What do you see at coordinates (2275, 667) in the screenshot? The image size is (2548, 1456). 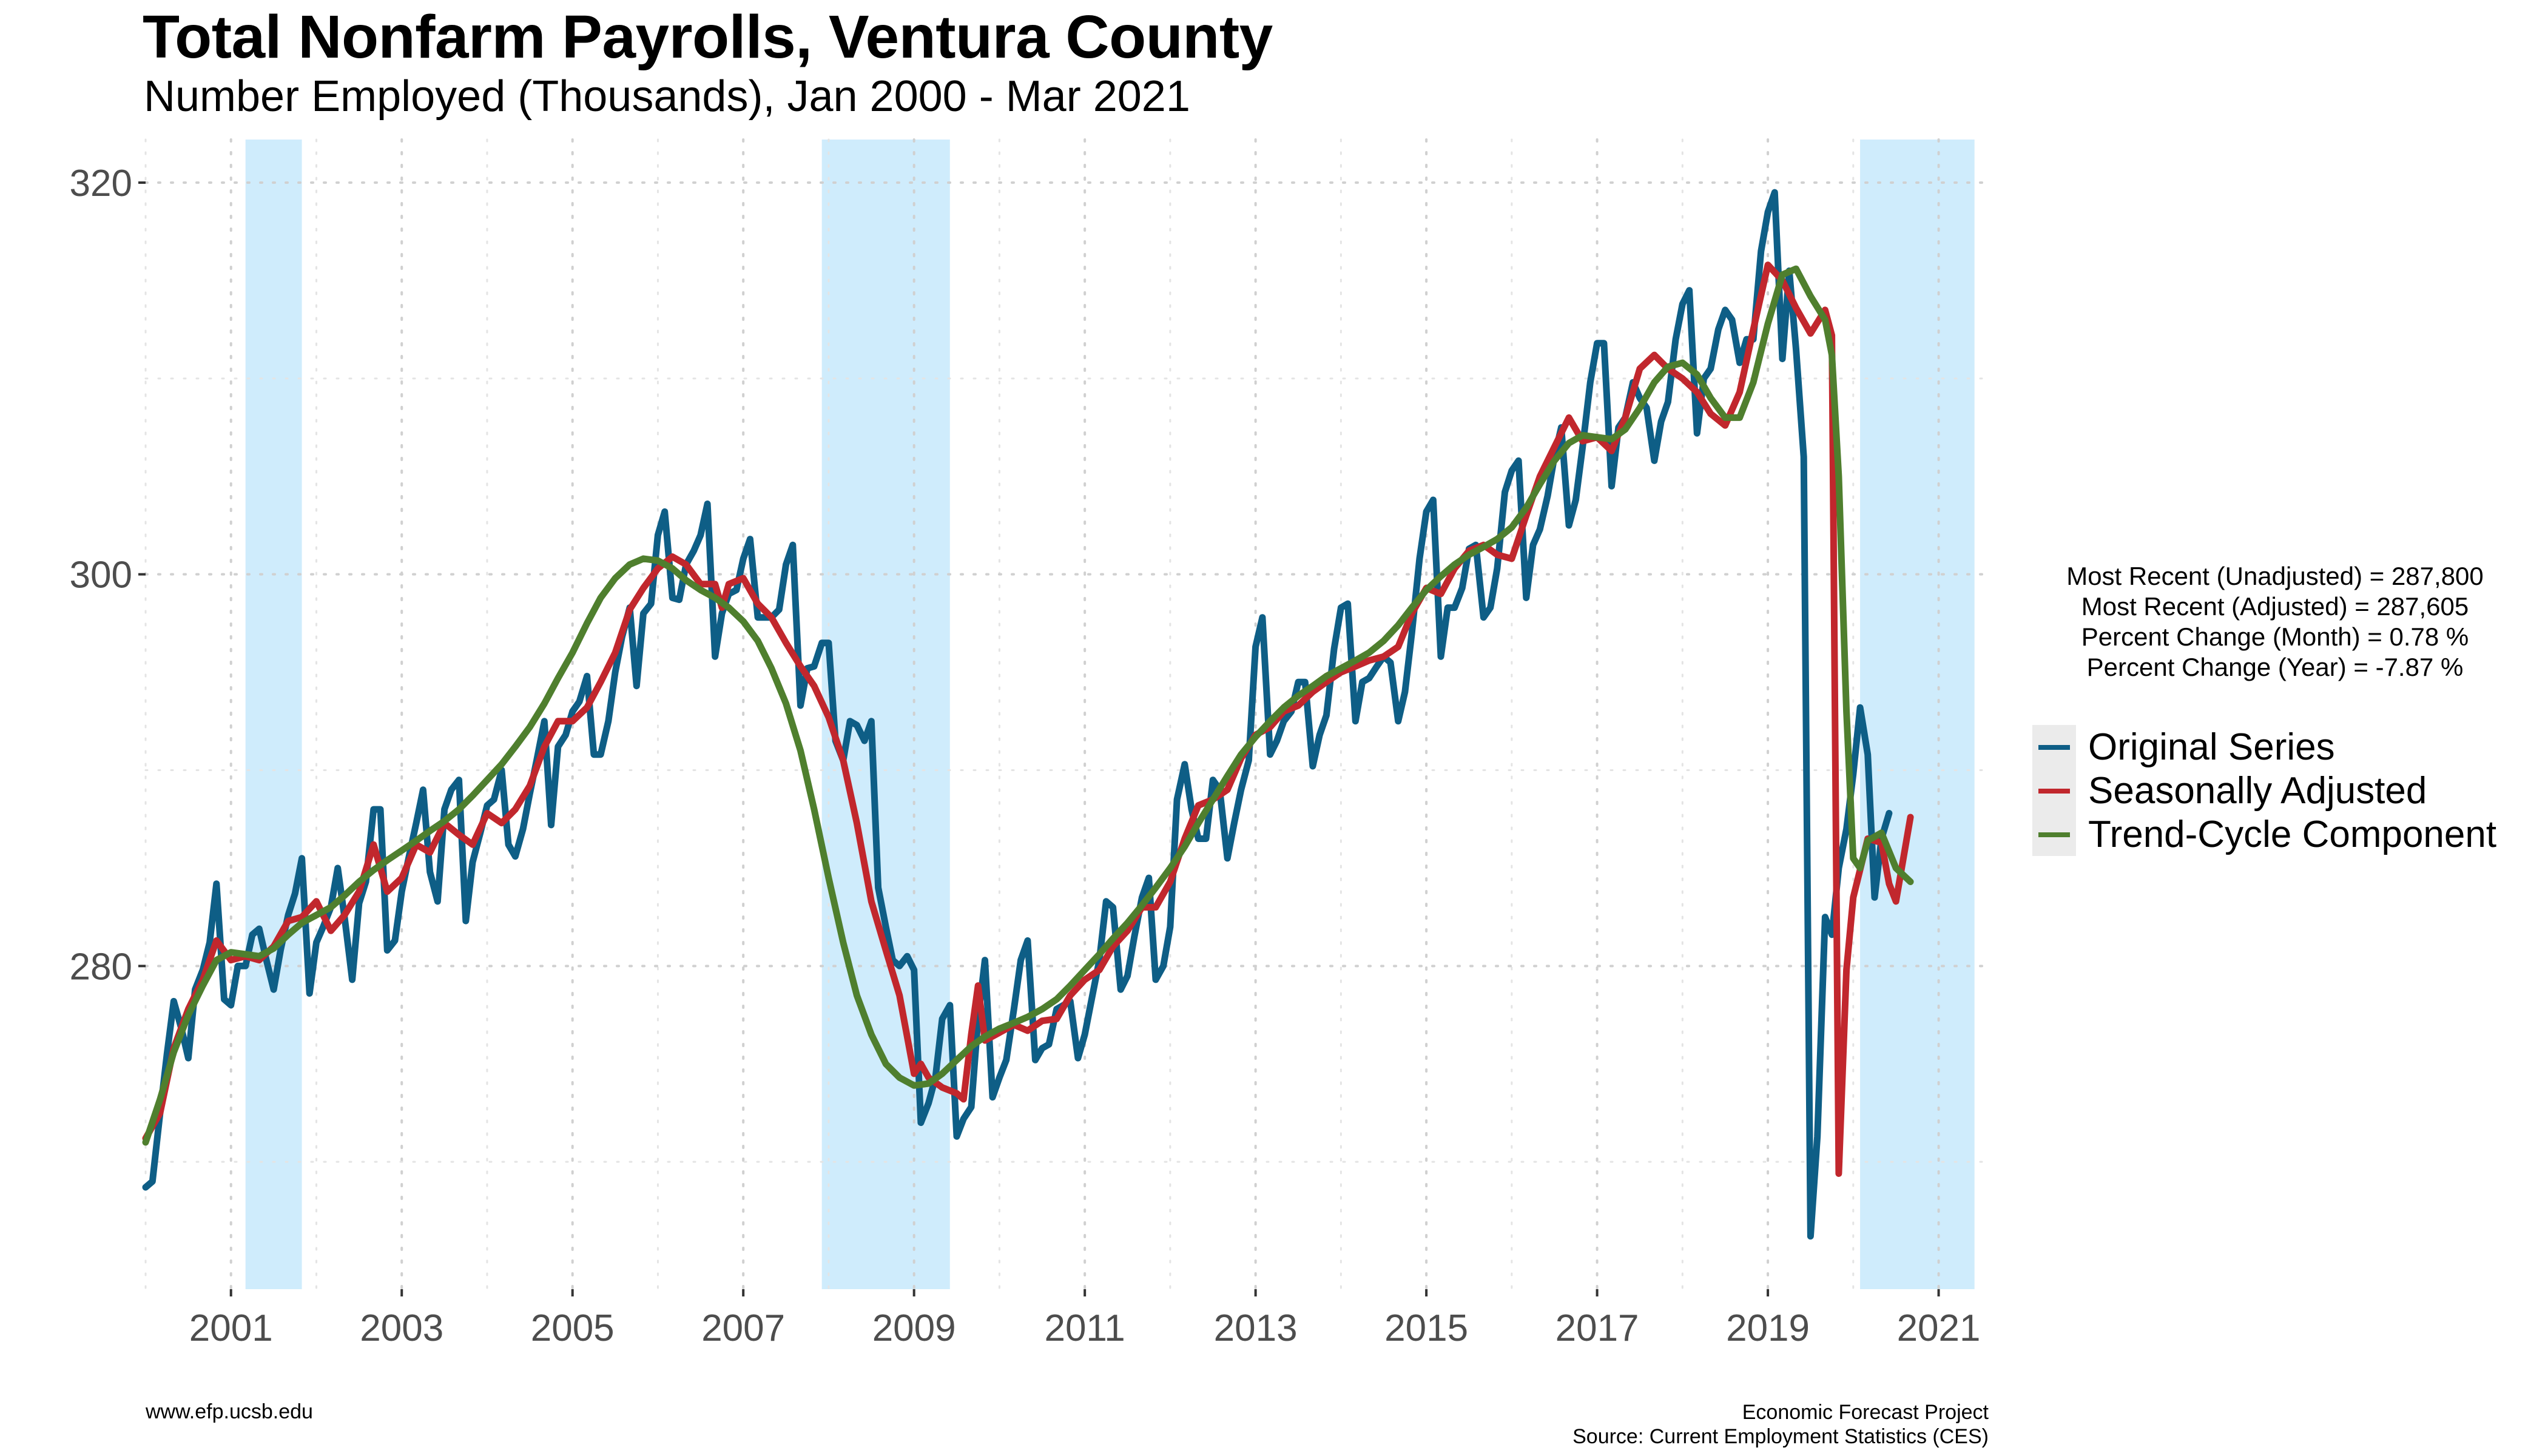 I see `stat-percent-change-year: Percent Change (Year) = -7.87 %` at bounding box center [2275, 667].